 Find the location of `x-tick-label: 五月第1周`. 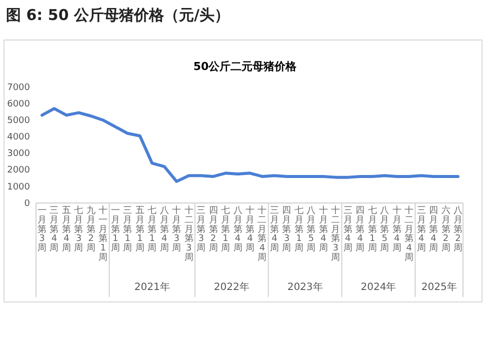

x-tick-label: 五月第1周 is located at coordinates (139, 230).